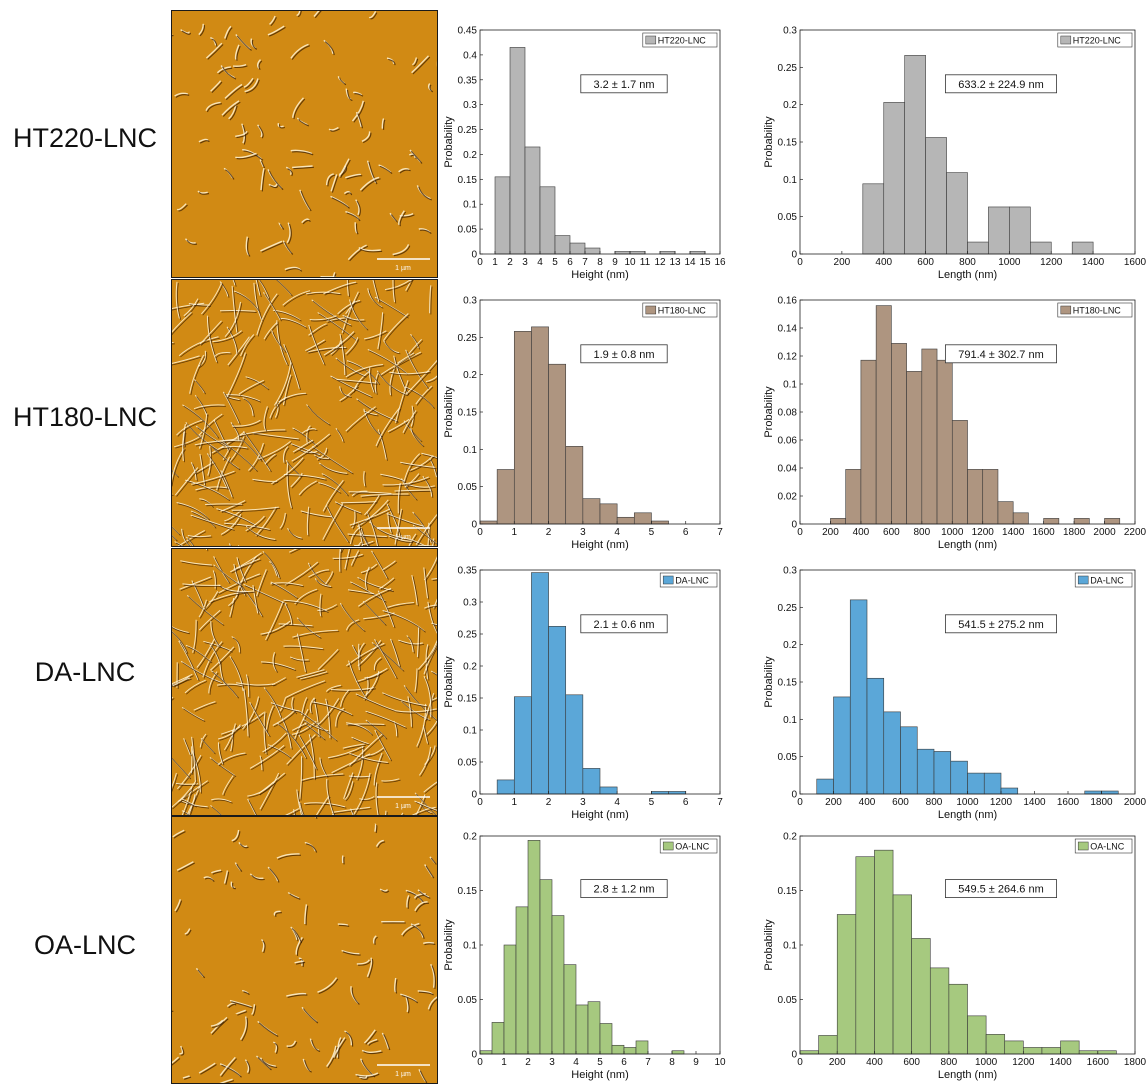 This screenshot has width=1148, height=1084. Describe the element at coordinates (470, 301) in the screenshot. I see `y-tick-label: 0.3` at that location.